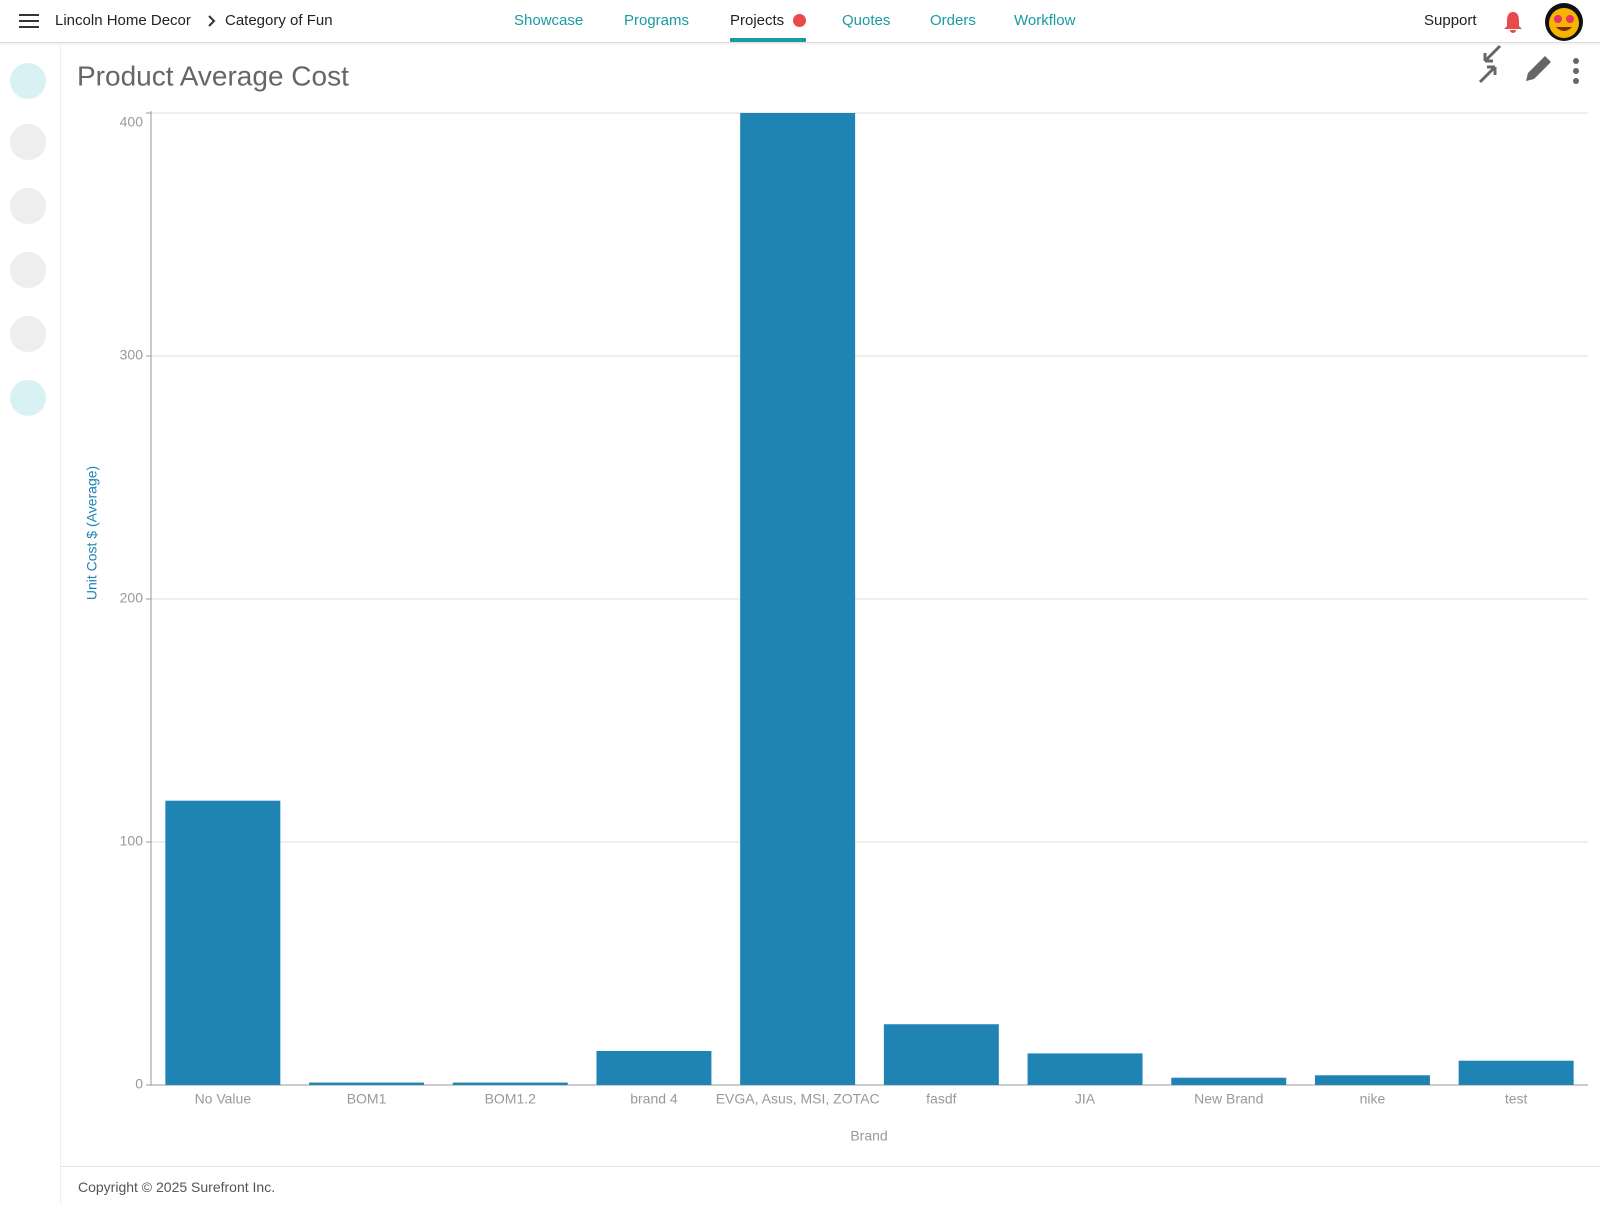 The width and height of the screenshot is (1600, 1205). What do you see at coordinates (139, 1084) in the screenshot?
I see `y-tick-label: 0` at bounding box center [139, 1084].